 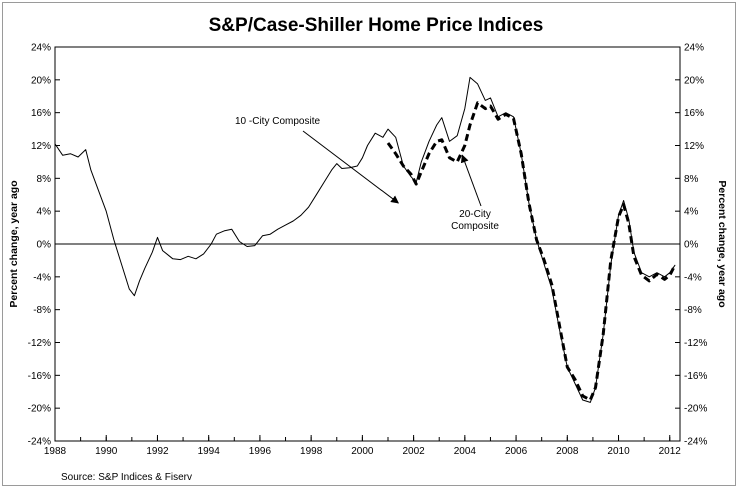 What do you see at coordinates (567, 451) in the screenshot?
I see `x-tick-label: 2008` at bounding box center [567, 451].